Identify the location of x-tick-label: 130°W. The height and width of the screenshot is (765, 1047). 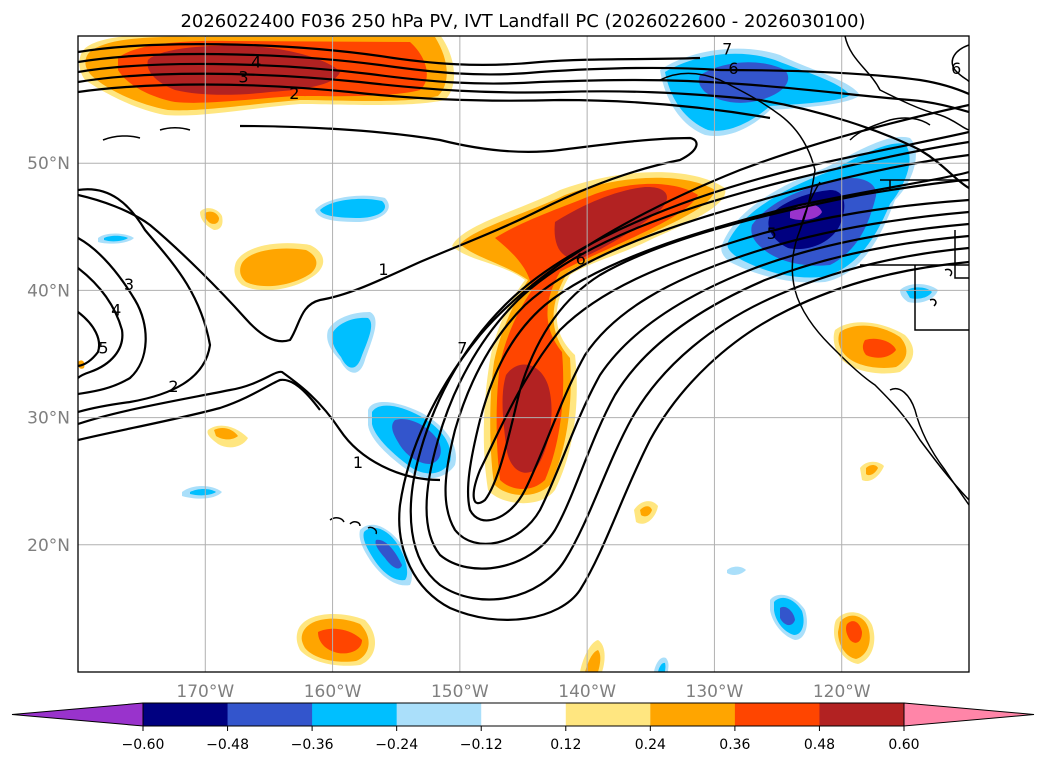
(715, 692).